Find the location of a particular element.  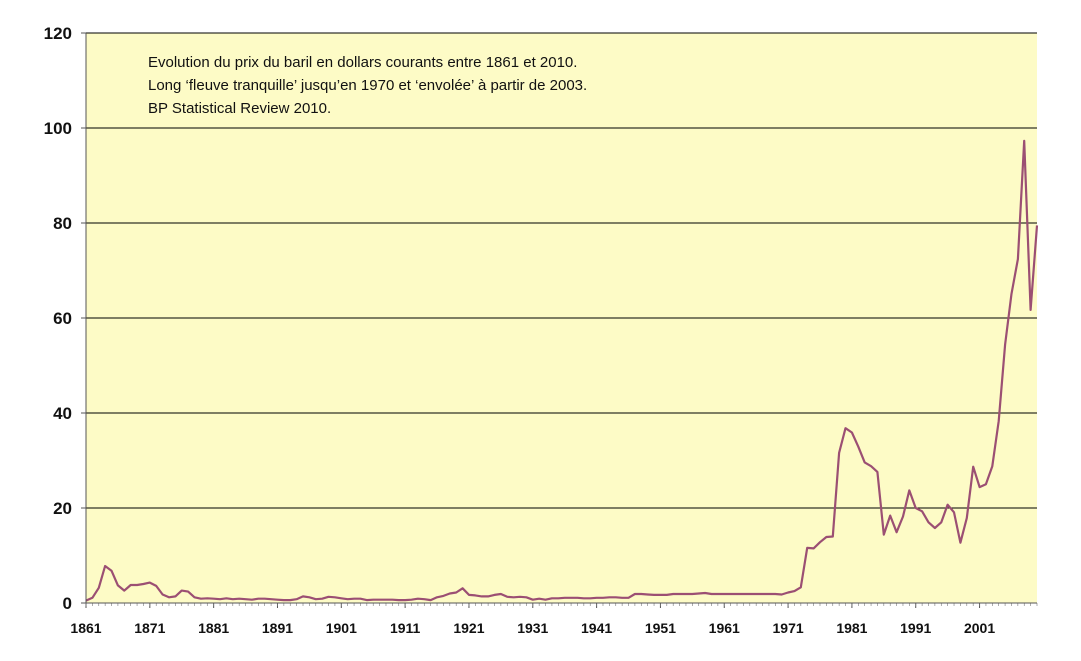

y-tick-label: 20 is located at coordinates (62, 508).